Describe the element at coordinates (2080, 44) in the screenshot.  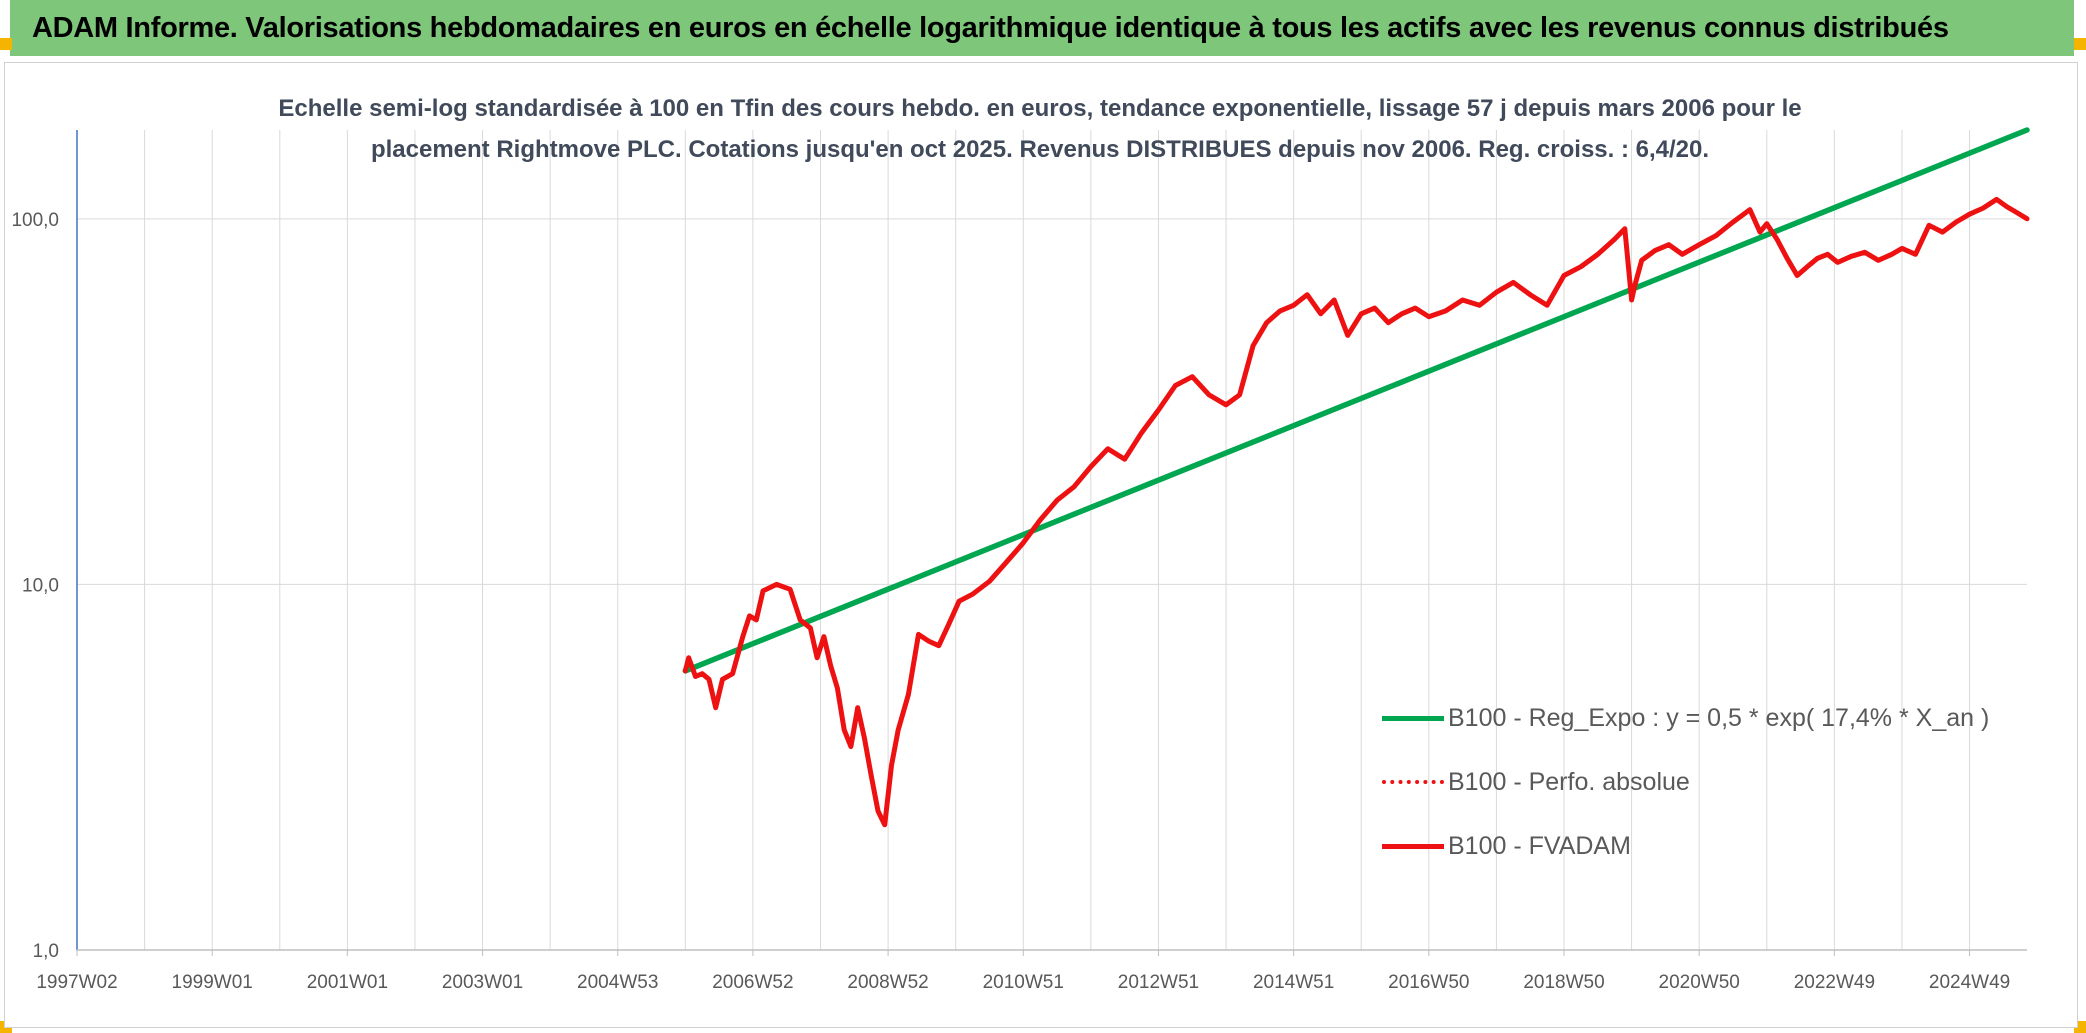
I see `corner-accent-top-right` at that location.